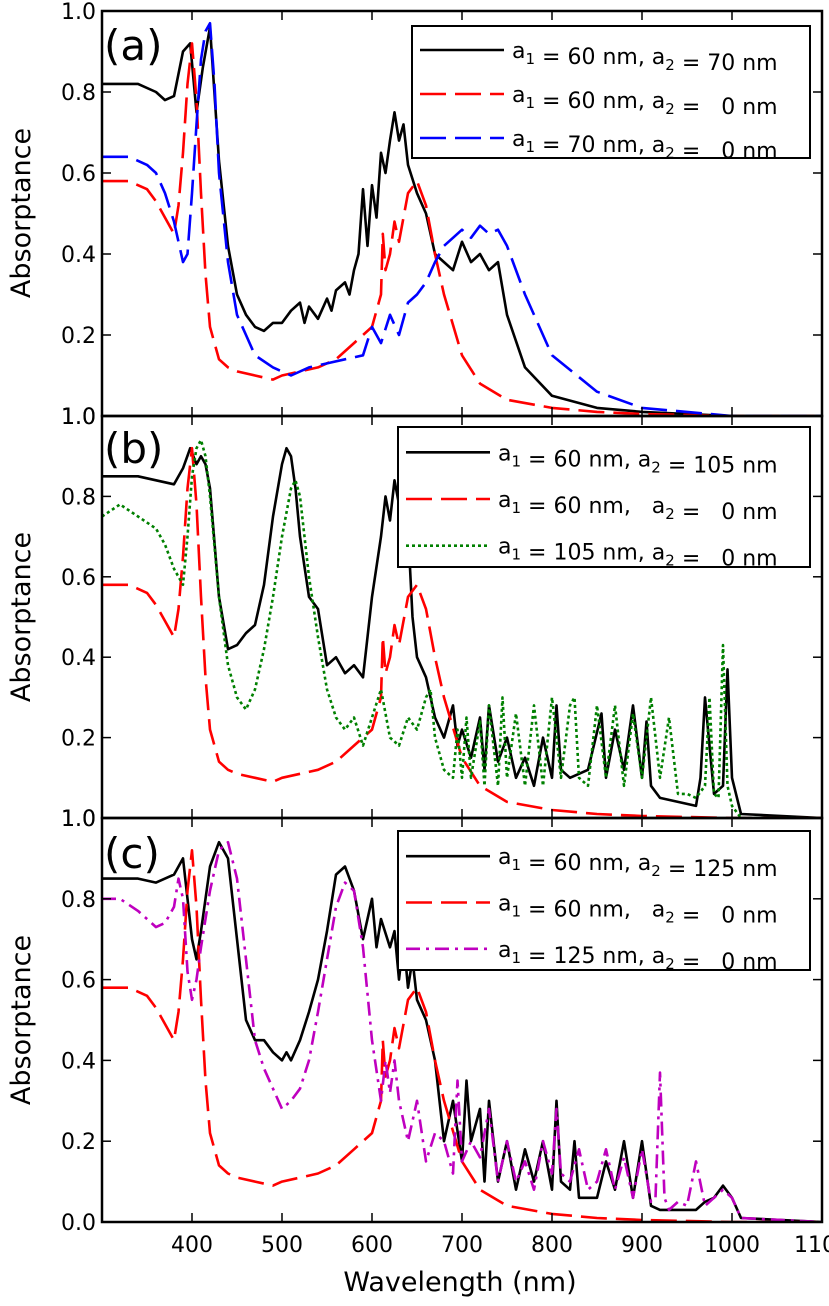 The width and height of the screenshot is (829, 1306). Describe the element at coordinates (132, 853) in the screenshot. I see `panel-c-label: (c)` at that location.